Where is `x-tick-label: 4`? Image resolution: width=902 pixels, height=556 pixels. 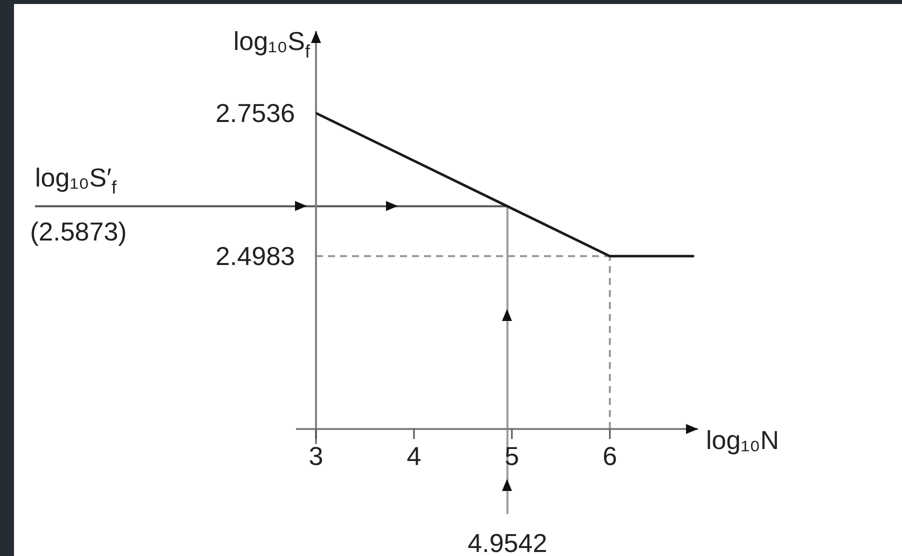
x-tick-label: 4 is located at coordinates (414, 456).